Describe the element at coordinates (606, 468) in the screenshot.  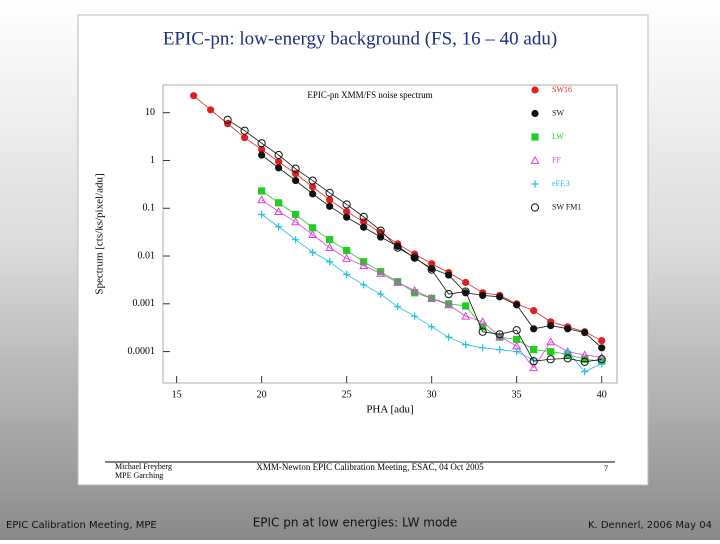
I see `page-number: 7` at that location.